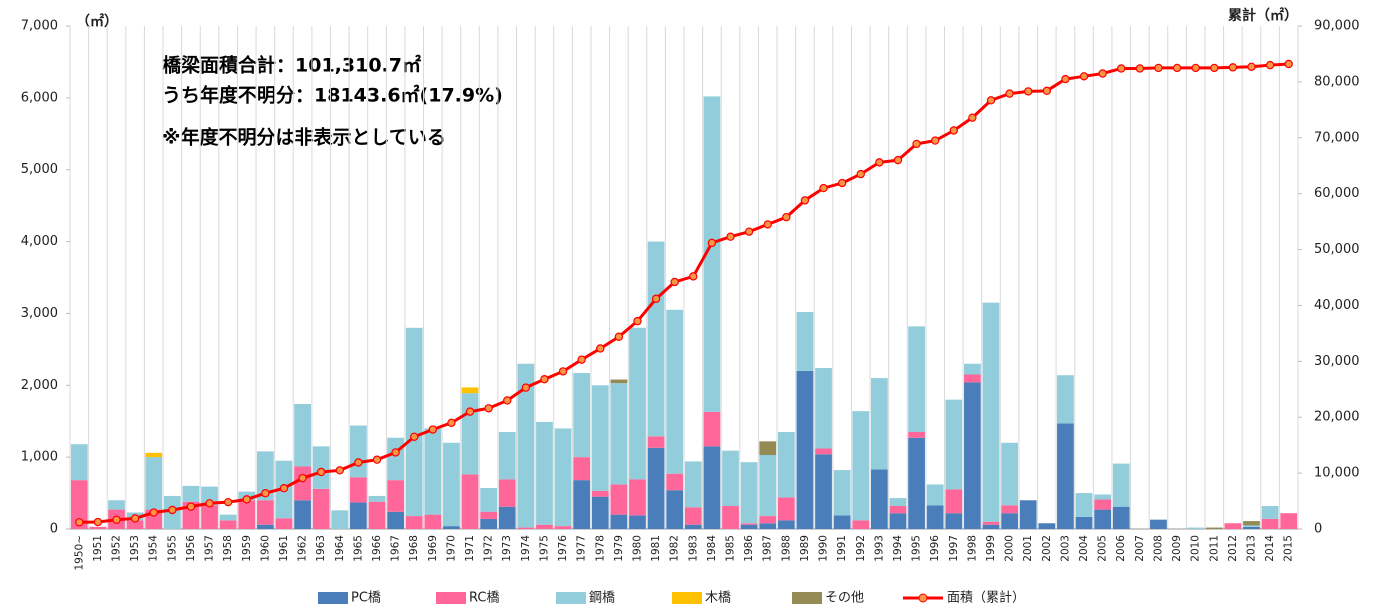 This screenshot has width=1380, height=610. I want to click on x-tick-label: 1999, so click(991, 548).